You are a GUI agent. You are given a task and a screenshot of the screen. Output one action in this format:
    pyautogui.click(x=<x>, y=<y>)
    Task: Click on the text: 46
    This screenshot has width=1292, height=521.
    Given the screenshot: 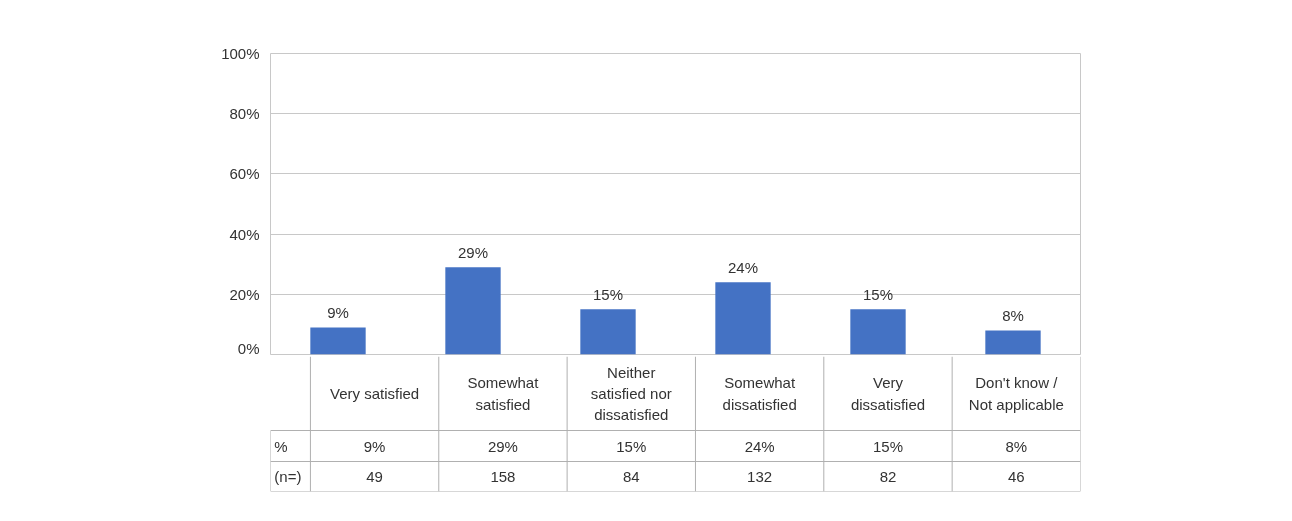 What is the action you would take?
    pyautogui.click(x=1016, y=476)
    